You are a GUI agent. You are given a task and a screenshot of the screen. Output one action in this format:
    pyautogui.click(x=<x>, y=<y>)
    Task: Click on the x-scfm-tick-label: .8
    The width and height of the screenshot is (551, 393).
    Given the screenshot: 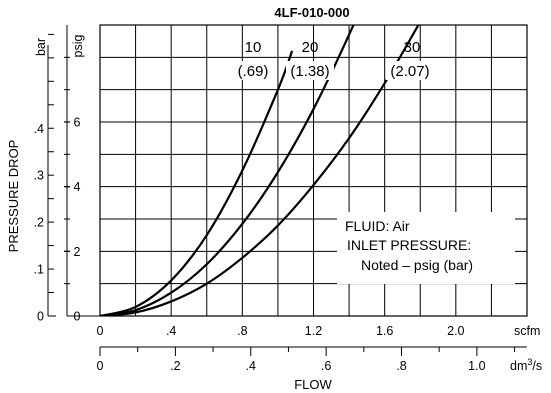 What is the action you would take?
    pyautogui.click(x=242, y=331)
    